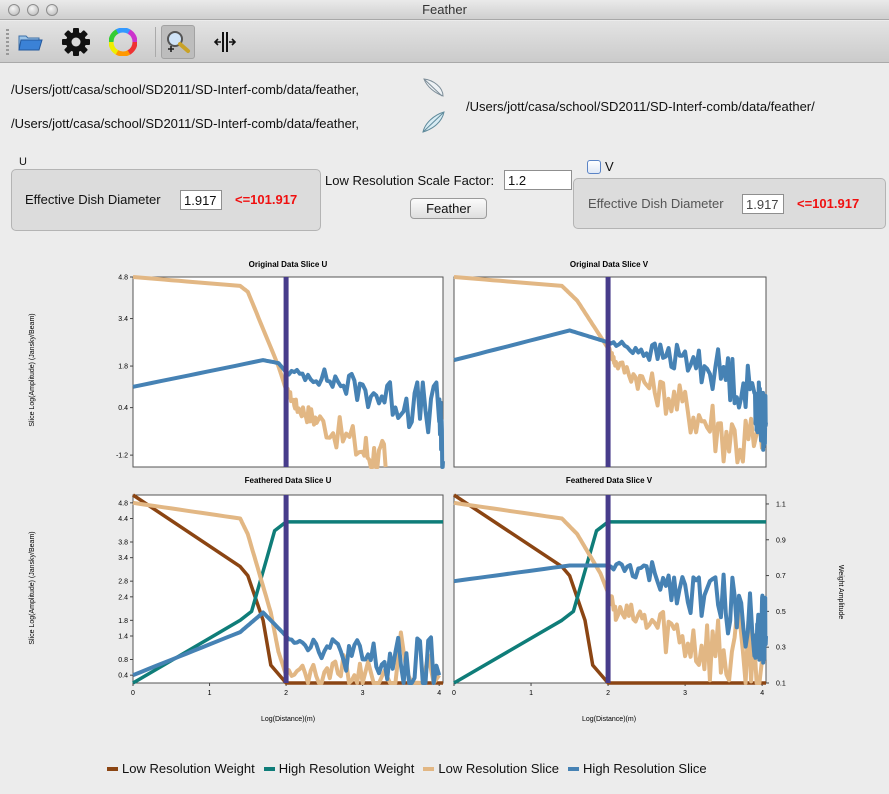 The width and height of the screenshot is (889, 794). What do you see at coordinates (781, 504) in the screenshot?
I see `right-y-tick-label: 1.1` at bounding box center [781, 504].